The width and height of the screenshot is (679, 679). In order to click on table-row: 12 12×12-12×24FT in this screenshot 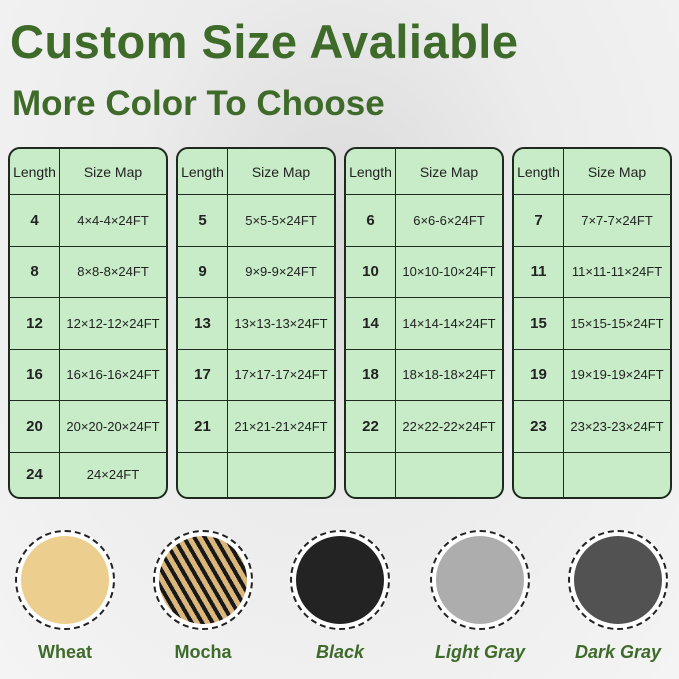, I will do `click(88, 323)`.